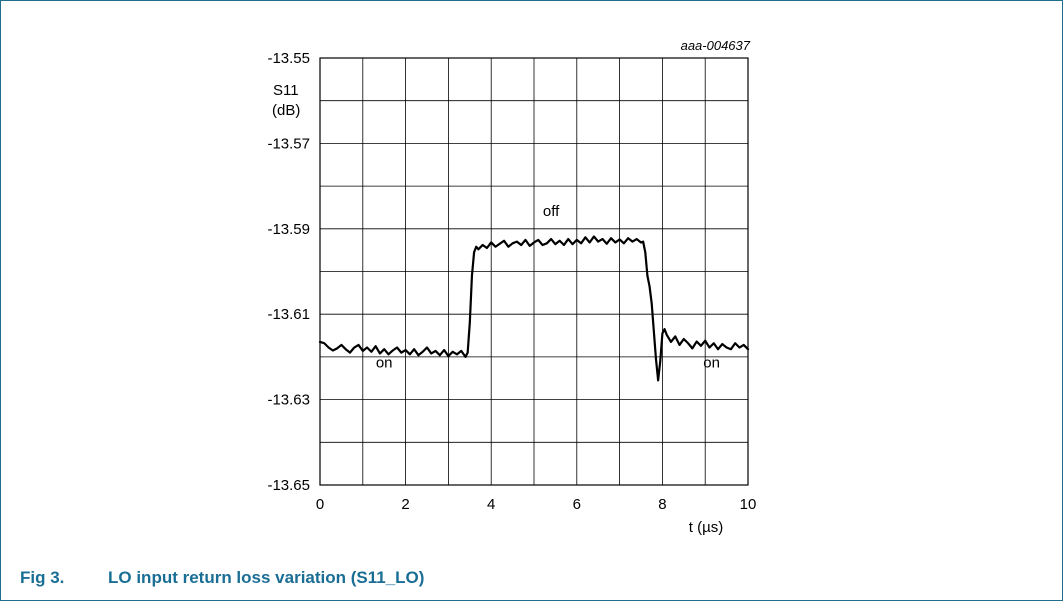  Describe the element at coordinates (288, 58) in the screenshot. I see `y-tick-label: -13.55` at that location.